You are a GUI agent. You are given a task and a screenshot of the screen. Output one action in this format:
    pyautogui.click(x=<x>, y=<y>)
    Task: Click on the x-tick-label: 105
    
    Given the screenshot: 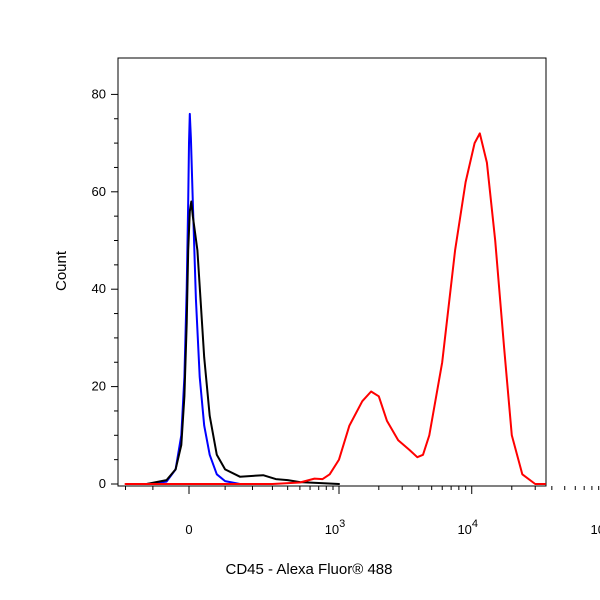 What is the action you would take?
    pyautogui.click(x=595, y=527)
    